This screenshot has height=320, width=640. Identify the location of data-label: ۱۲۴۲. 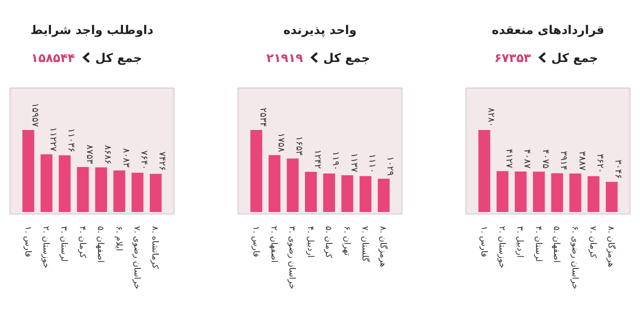
(317, 159).